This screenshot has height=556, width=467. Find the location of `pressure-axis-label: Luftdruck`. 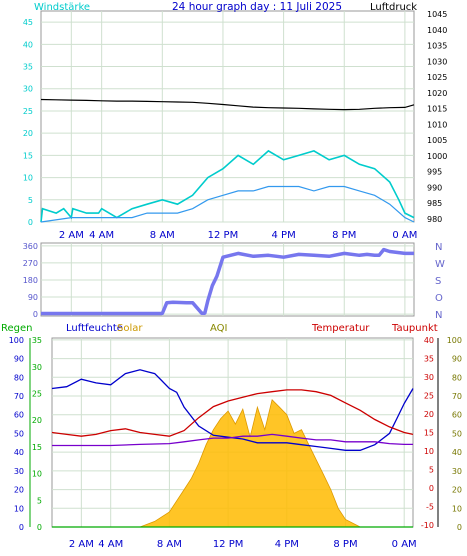

pressure-axis-label: Luftdruck is located at coordinates (393, 7).